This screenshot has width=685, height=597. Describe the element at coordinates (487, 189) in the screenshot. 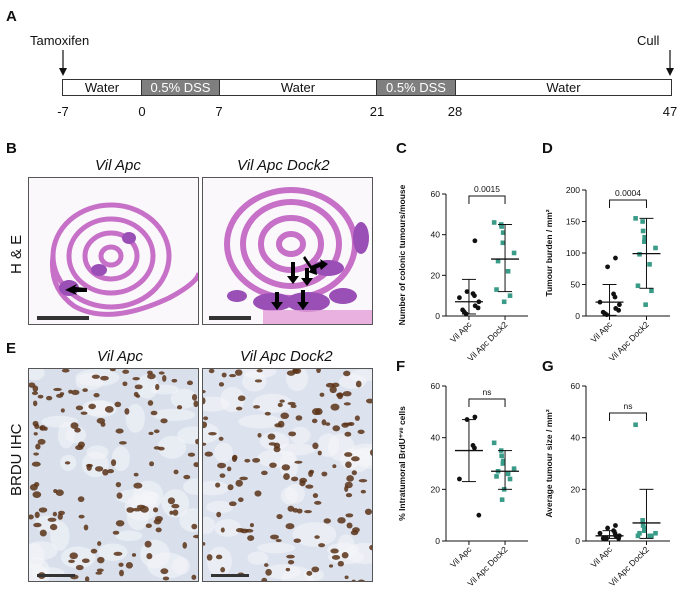

I see `p-value-label: 0.0015` at that location.